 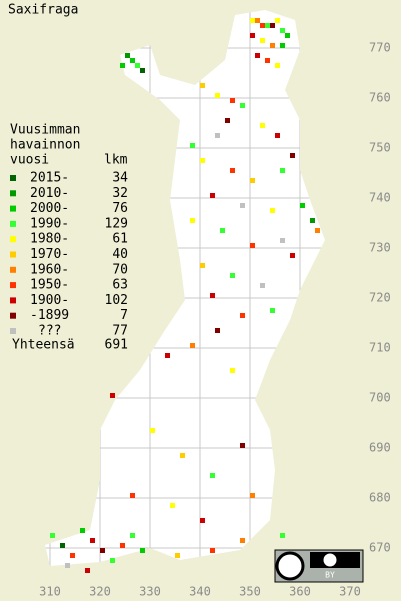 What do you see at coordinates (100, 592) in the screenshot?
I see `x-tick-label: 320` at bounding box center [100, 592].